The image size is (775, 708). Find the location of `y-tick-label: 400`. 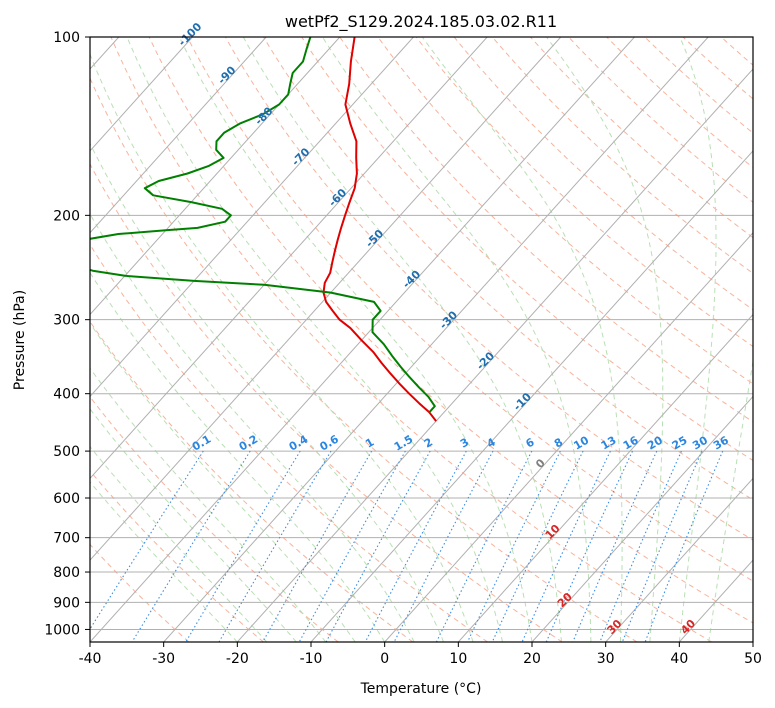

y-tick-label: 400 is located at coordinates (66, 395).